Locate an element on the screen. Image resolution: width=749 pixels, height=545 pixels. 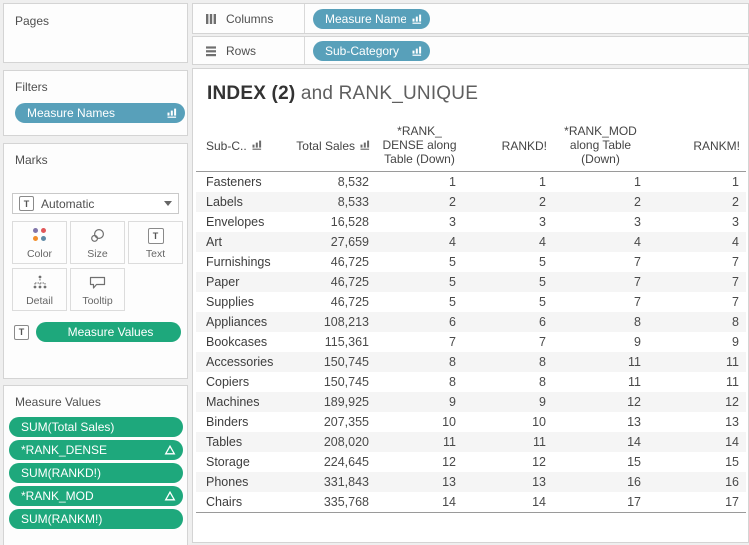
table-row: Art 27,659 4 4 4 4 is located at coordinates (471, 242).